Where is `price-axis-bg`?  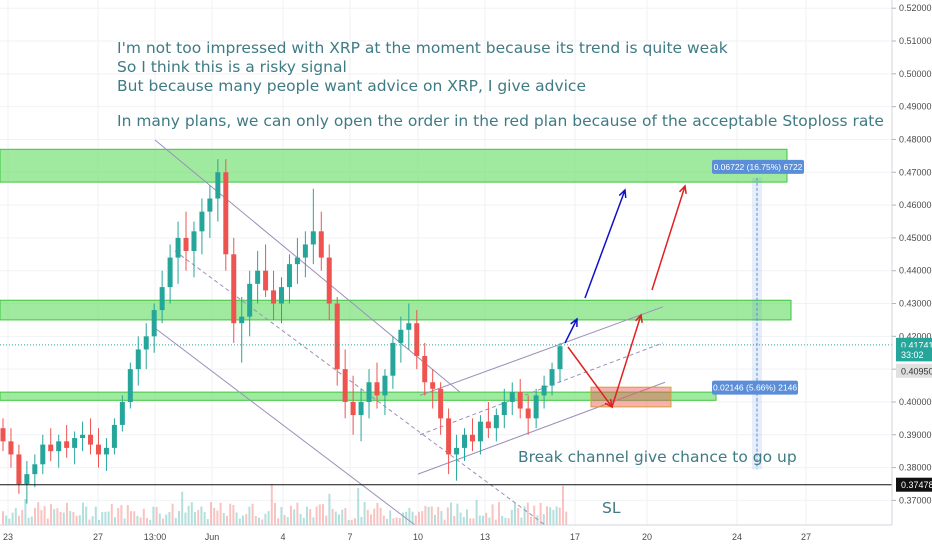
price-axis-bg is located at coordinates (912, 275).